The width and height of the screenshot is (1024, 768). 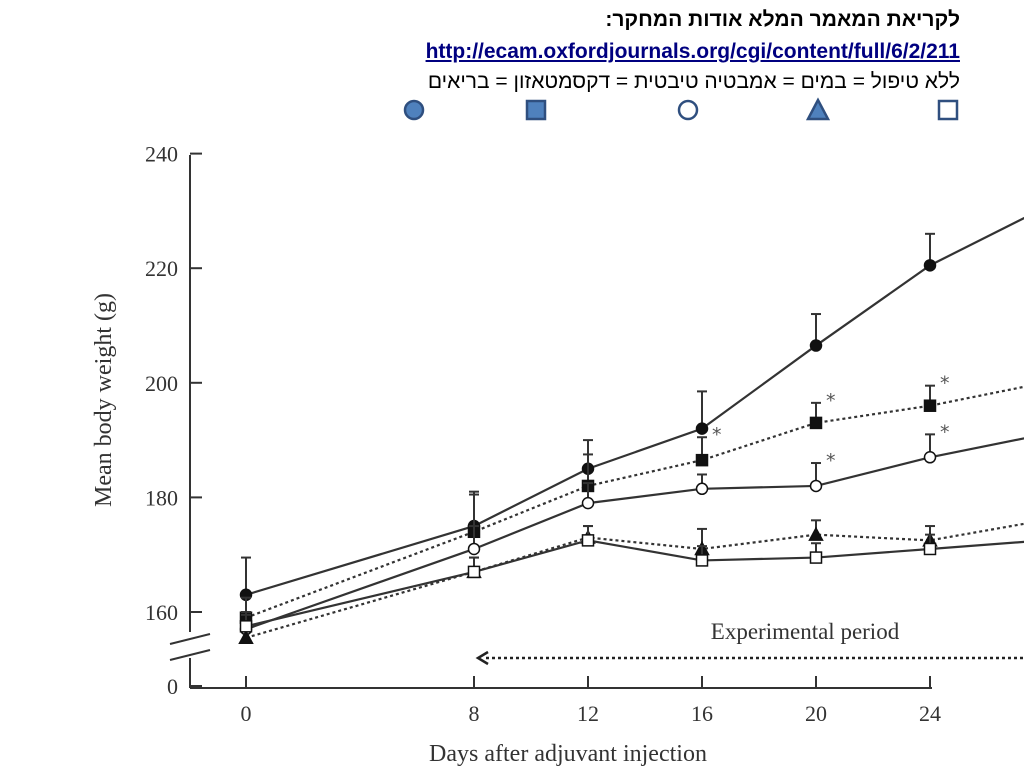 I want to click on legend-markers, so click(x=681, y=109).